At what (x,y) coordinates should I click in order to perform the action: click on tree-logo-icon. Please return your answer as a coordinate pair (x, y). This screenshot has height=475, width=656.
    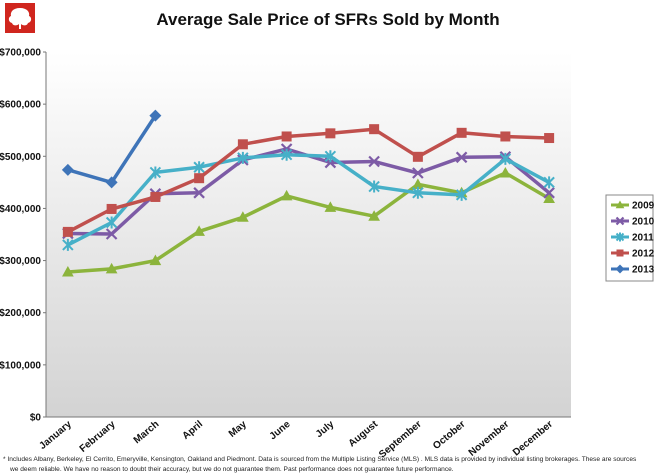
    Looking at the image, I should click on (20, 18).